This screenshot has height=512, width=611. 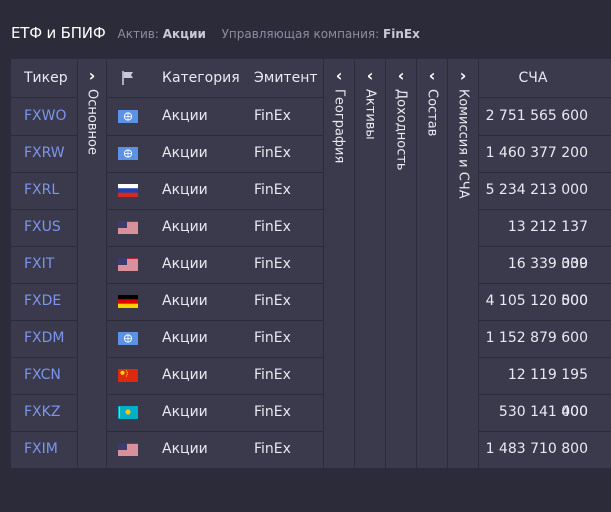 What do you see at coordinates (339, 126) in the screenshot?
I see `group-label-geography: География` at bounding box center [339, 126].